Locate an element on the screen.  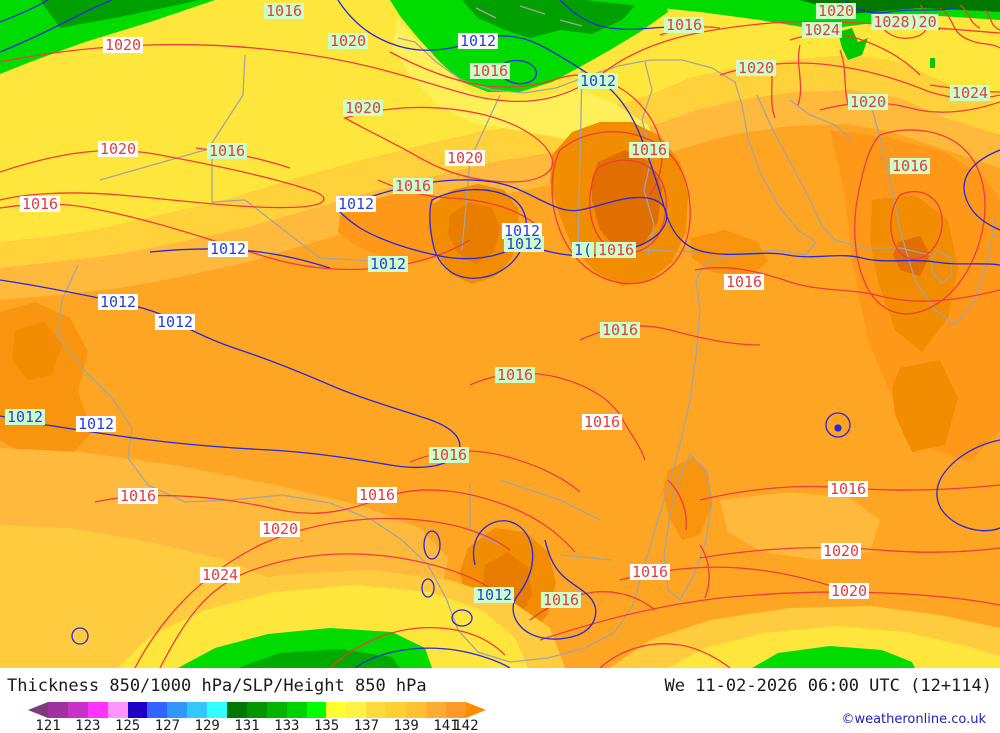
colorbar-tick-label: 141 is located at coordinates (446, 725).